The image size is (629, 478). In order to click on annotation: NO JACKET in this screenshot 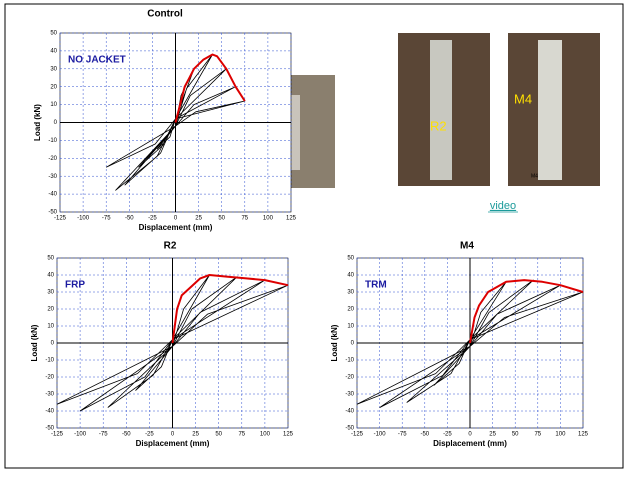, I will do `click(97, 60)`.